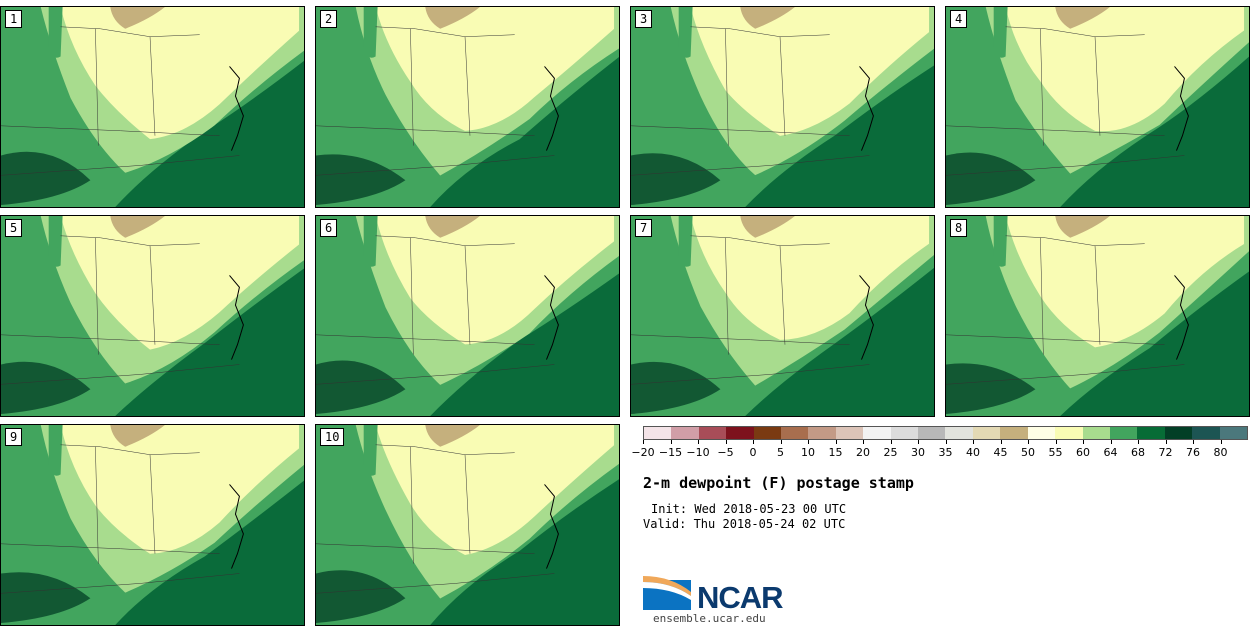 This screenshot has height=627, width=1260. Describe the element at coordinates (1055, 452) in the screenshot. I see `colorbar-tick-label: 55` at that location.